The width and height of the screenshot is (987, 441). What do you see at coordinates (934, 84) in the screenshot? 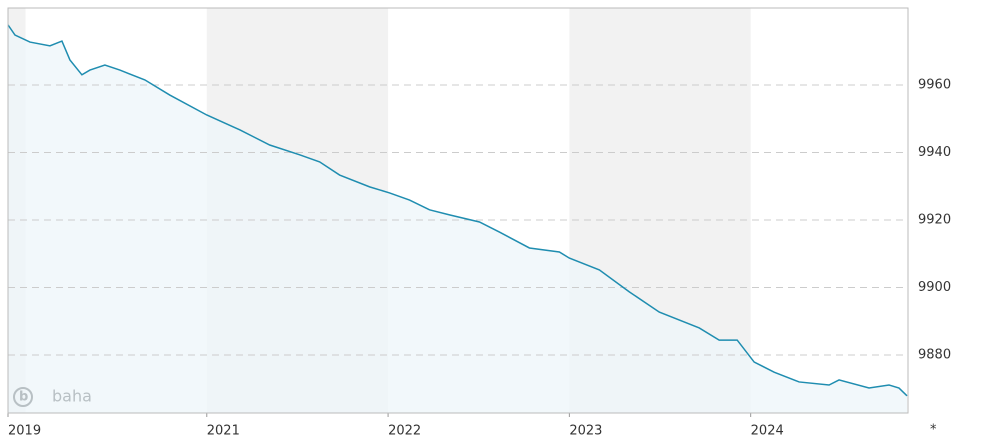
I see `y-tick-label: 9960` at bounding box center [934, 84].